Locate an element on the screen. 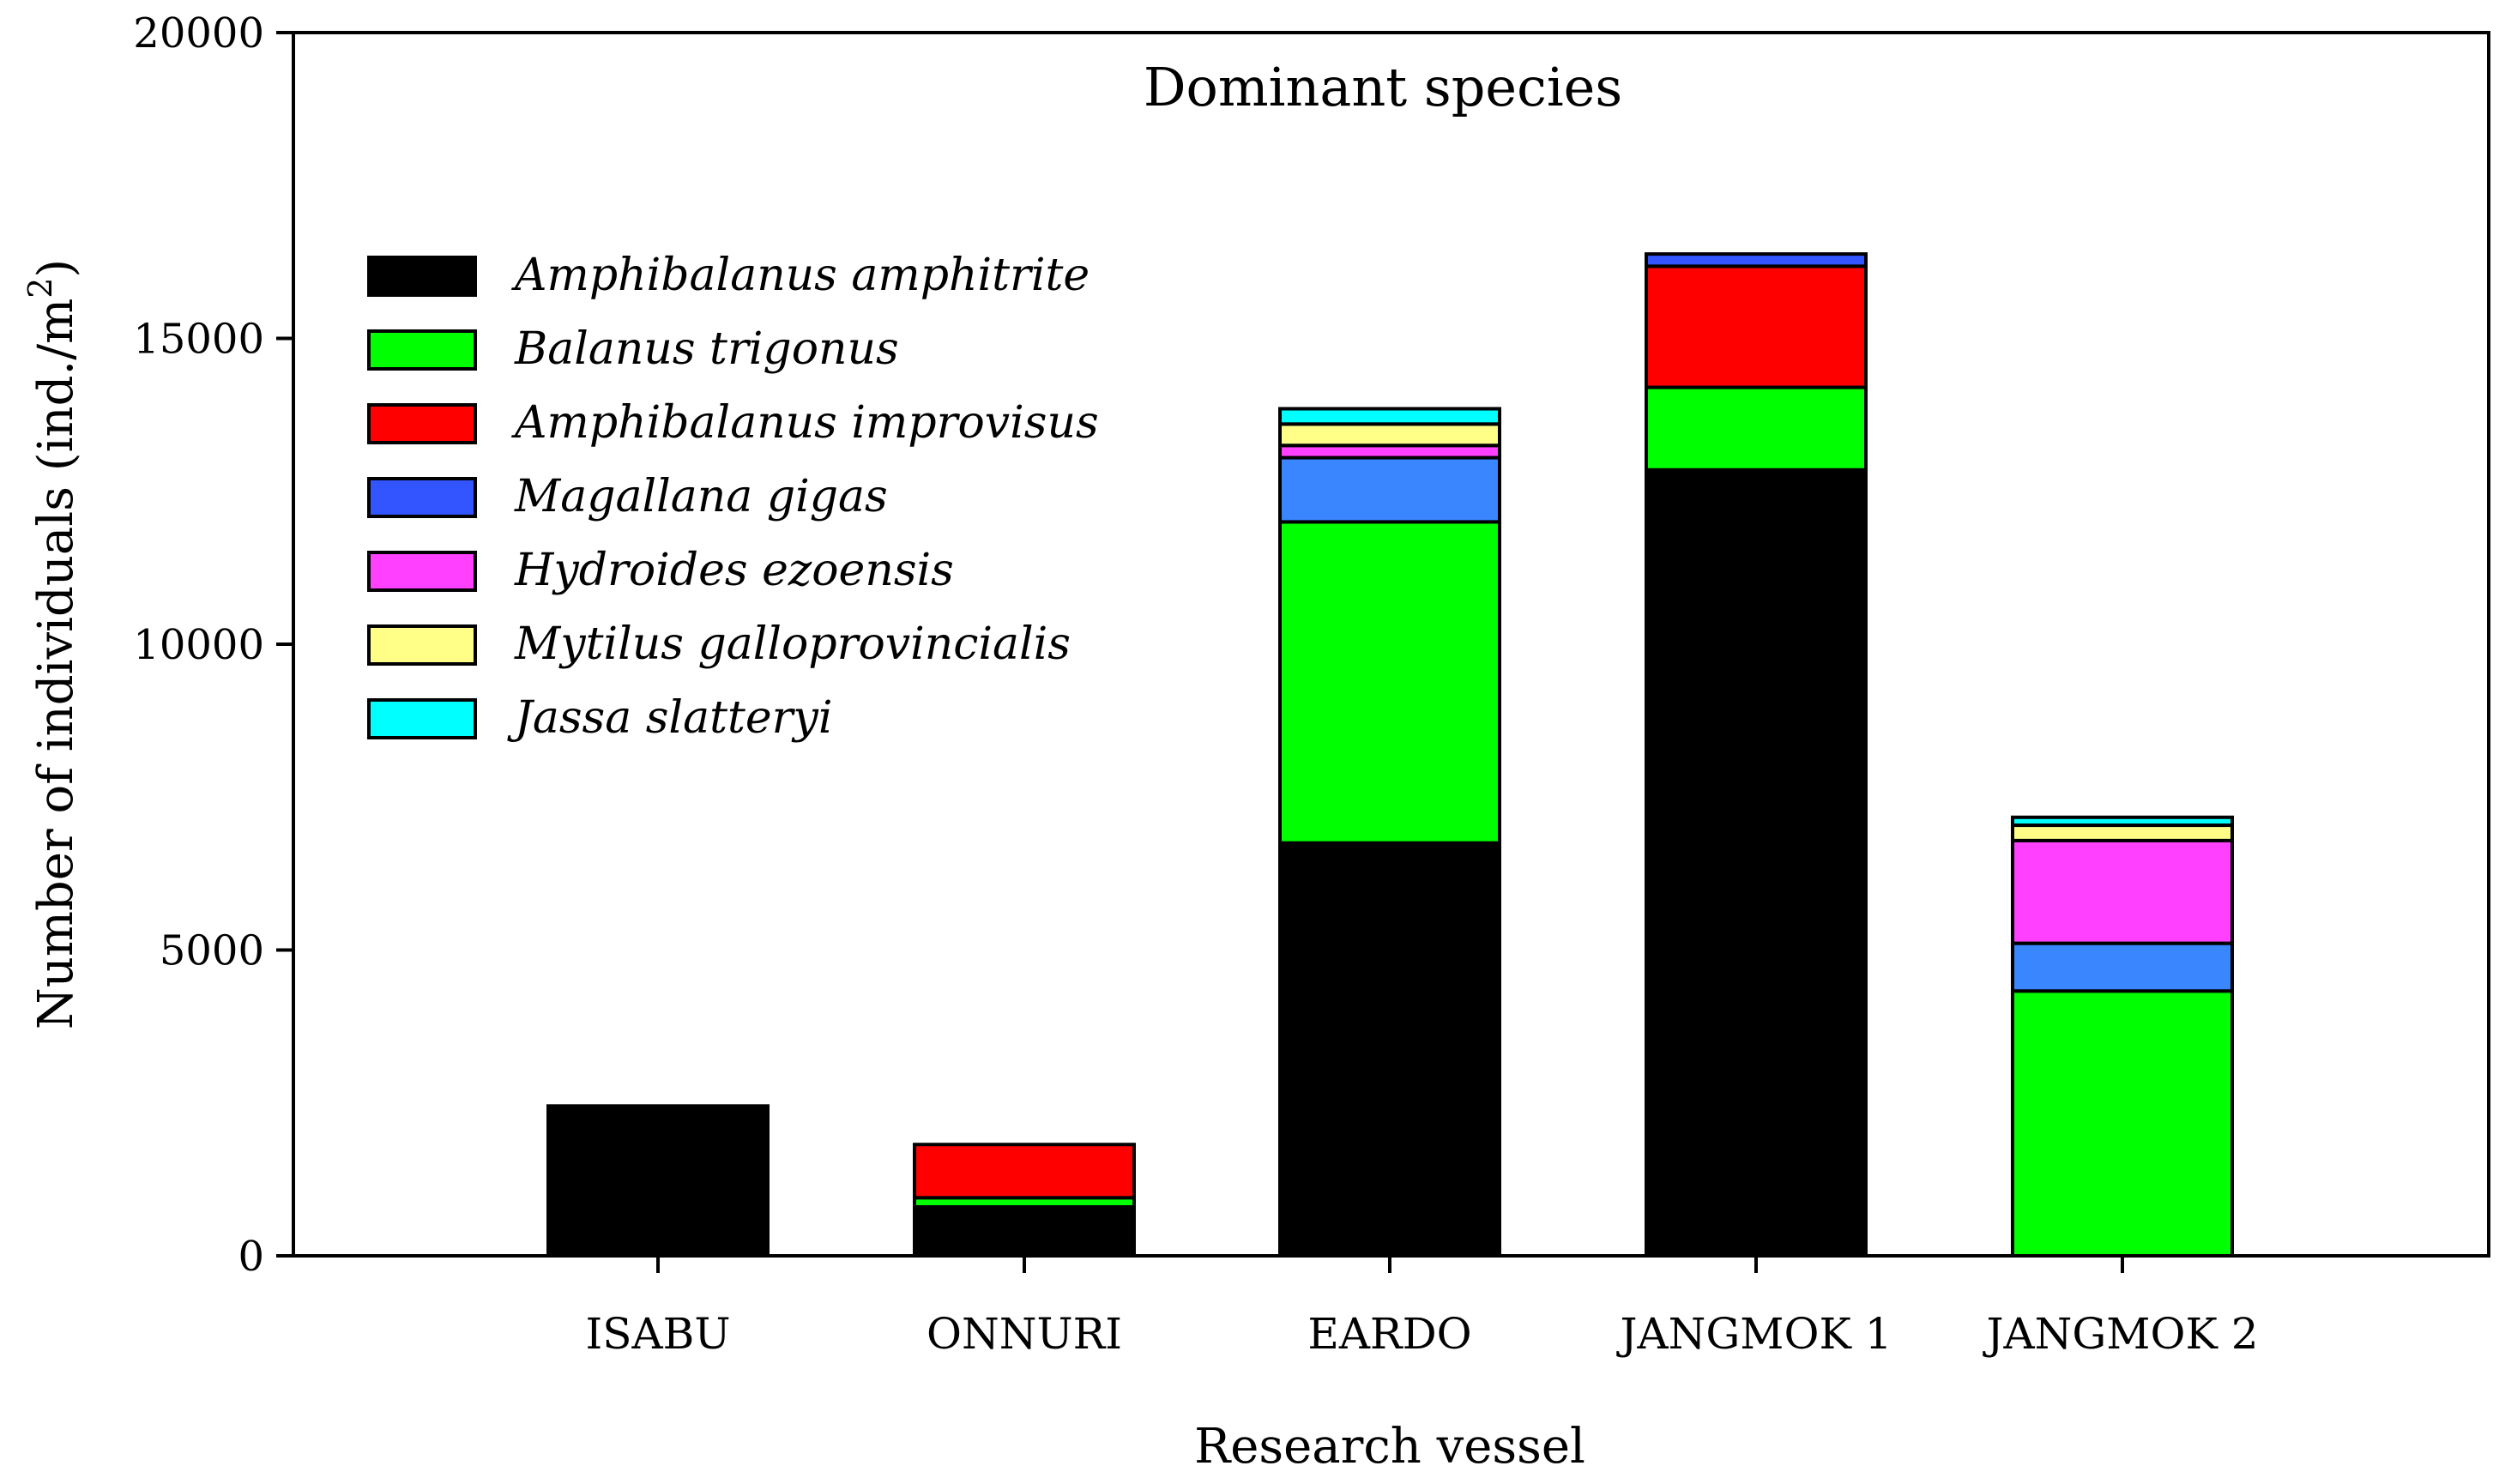  y-tick-label: 20000 is located at coordinates (198, 33).